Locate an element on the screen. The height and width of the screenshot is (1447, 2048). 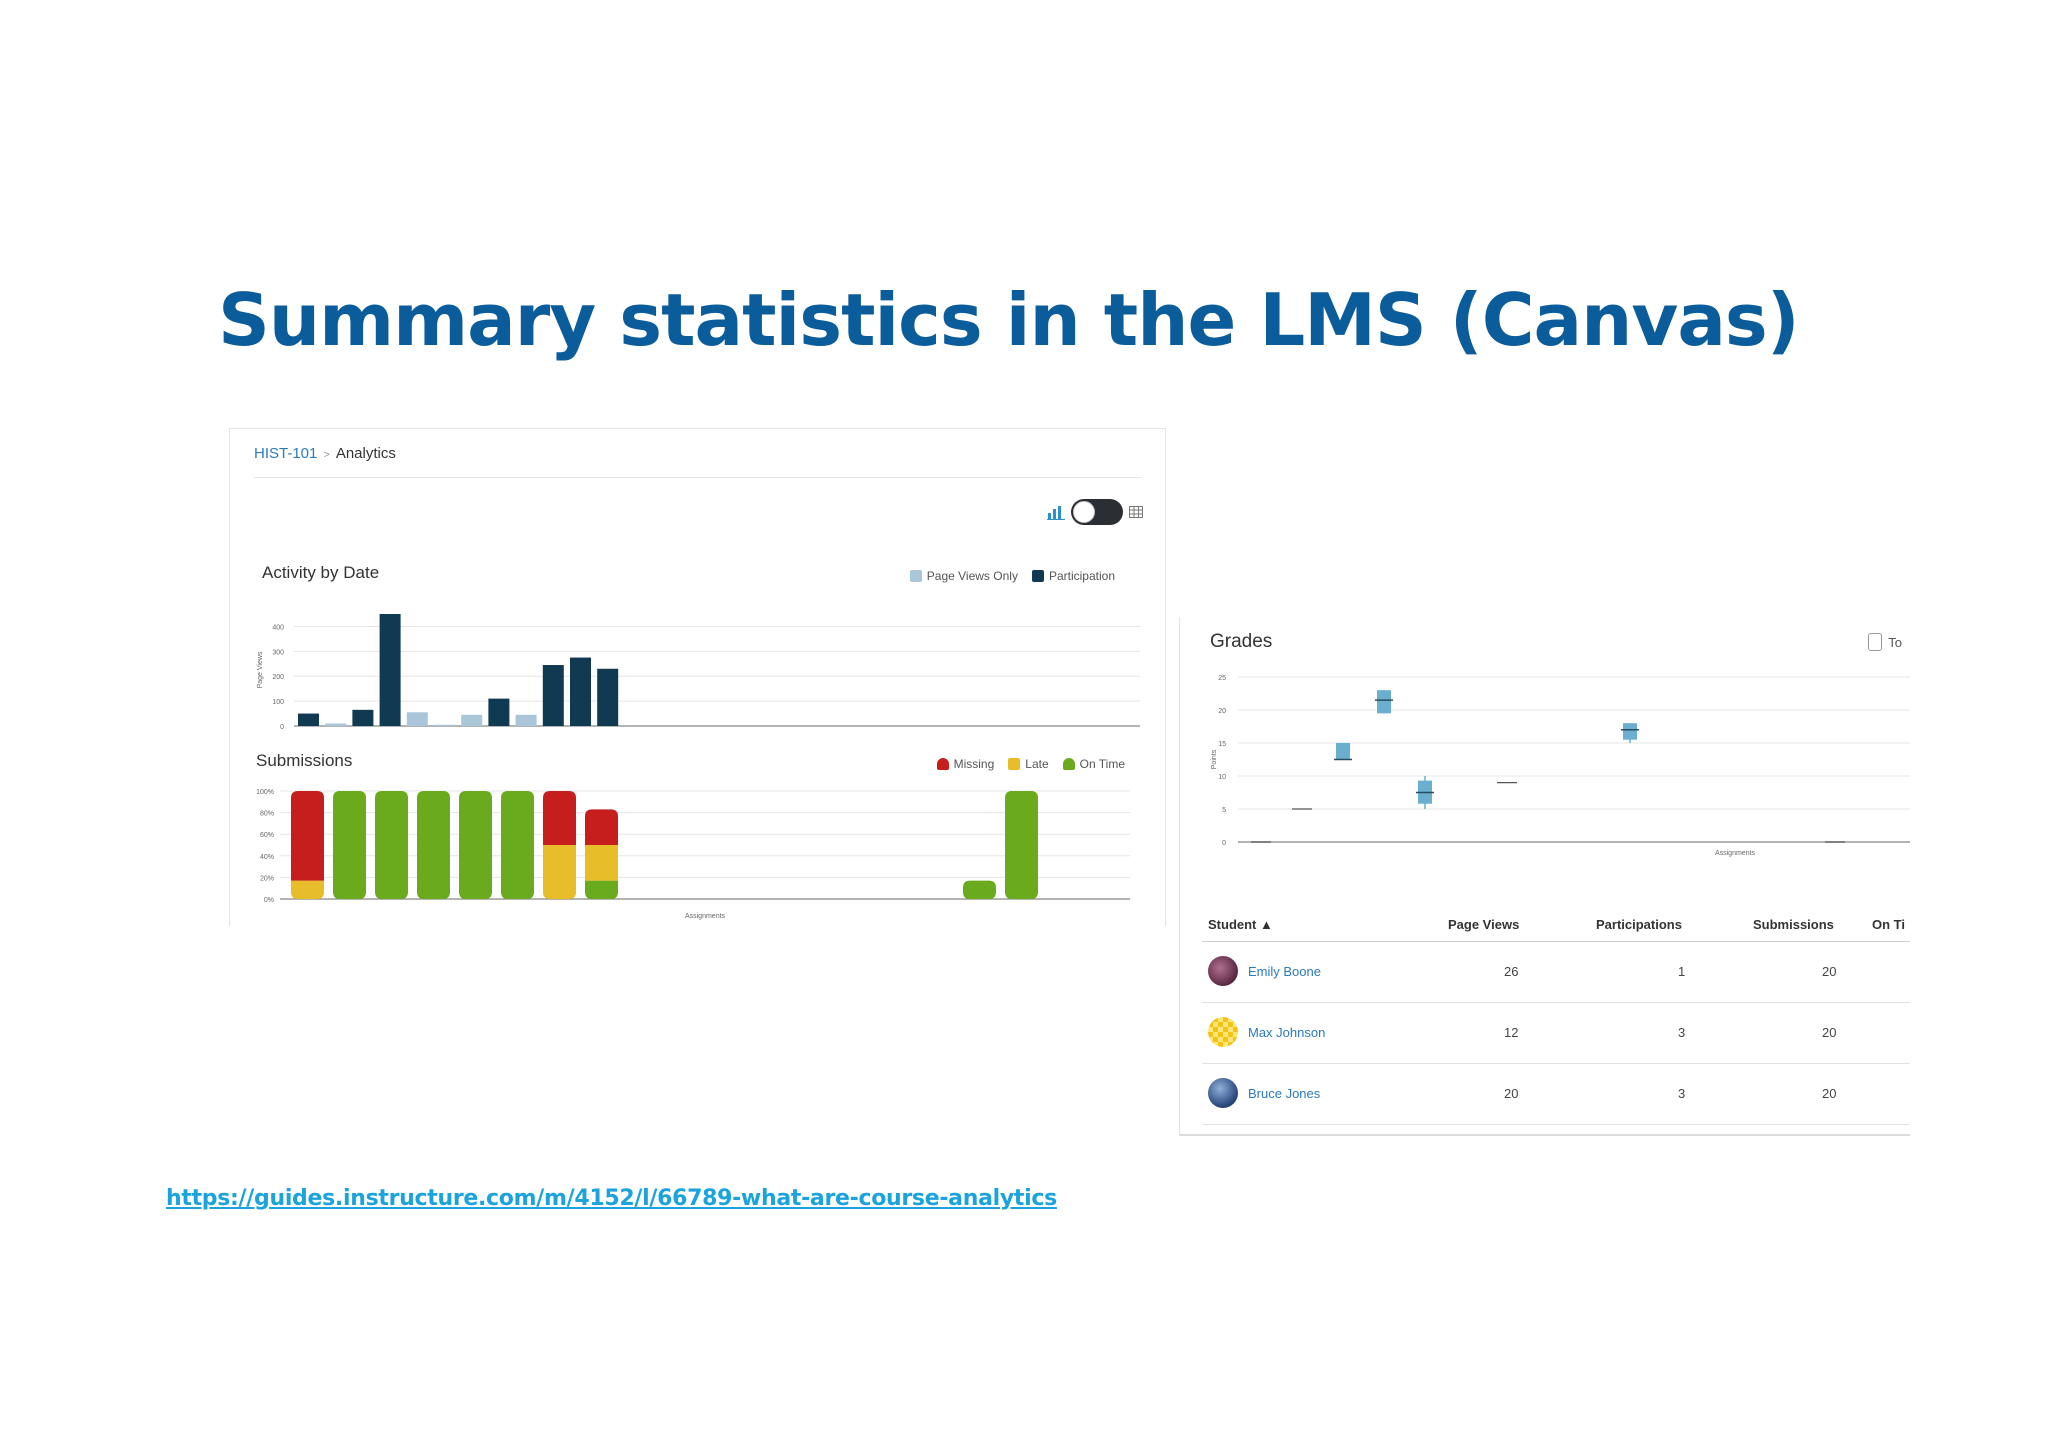
grades-chart: 0 5 10 15 20 25 Points Assignments is located at coordinates (1560, 766).